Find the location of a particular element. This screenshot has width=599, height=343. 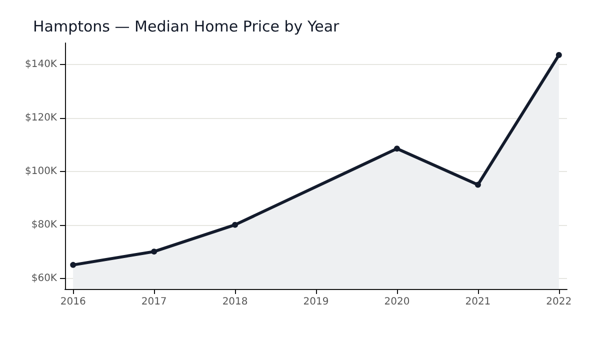

y-tick-label: $140K is located at coordinates (41, 64).